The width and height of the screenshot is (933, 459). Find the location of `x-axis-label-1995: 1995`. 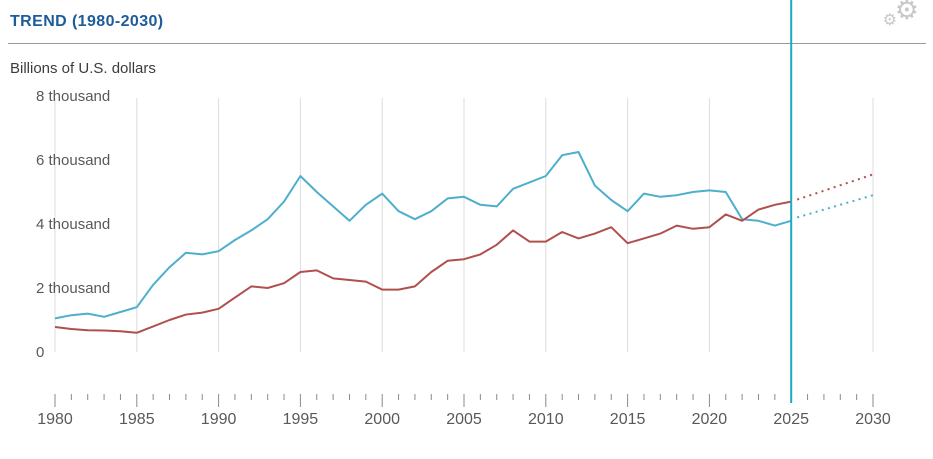

x-axis-label-1995: 1995 is located at coordinates (301, 419).